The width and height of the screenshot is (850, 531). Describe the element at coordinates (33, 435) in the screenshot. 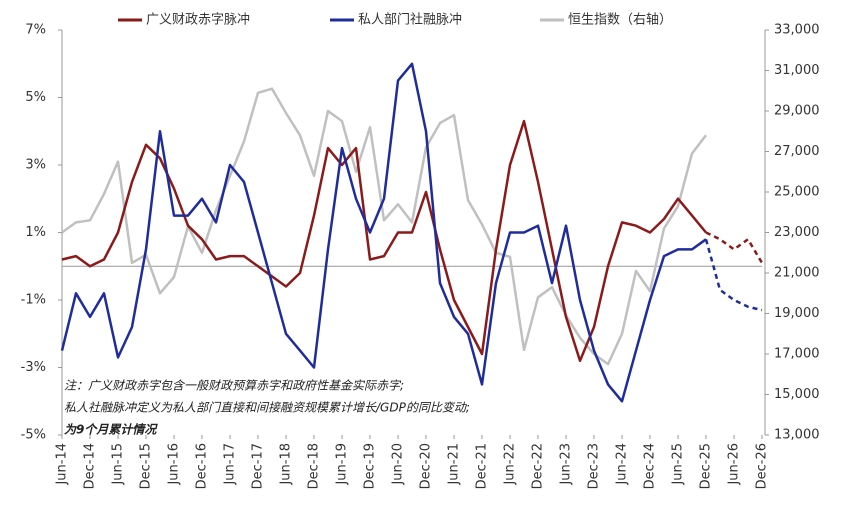

I see `y-tick-label: -5%` at that location.